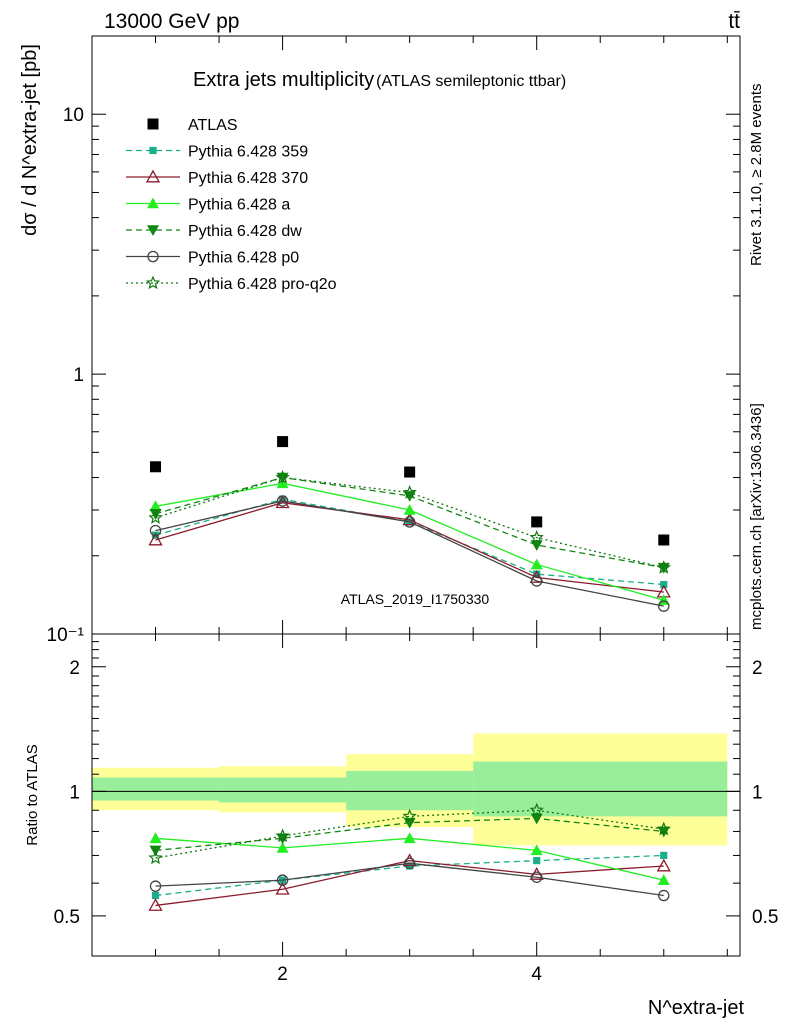  What do you see at coordinates (32, 794) in the screenshot?
I see `y-axis-label-ratio: Ratio to ATLAS` at bounding box center [32, 794].